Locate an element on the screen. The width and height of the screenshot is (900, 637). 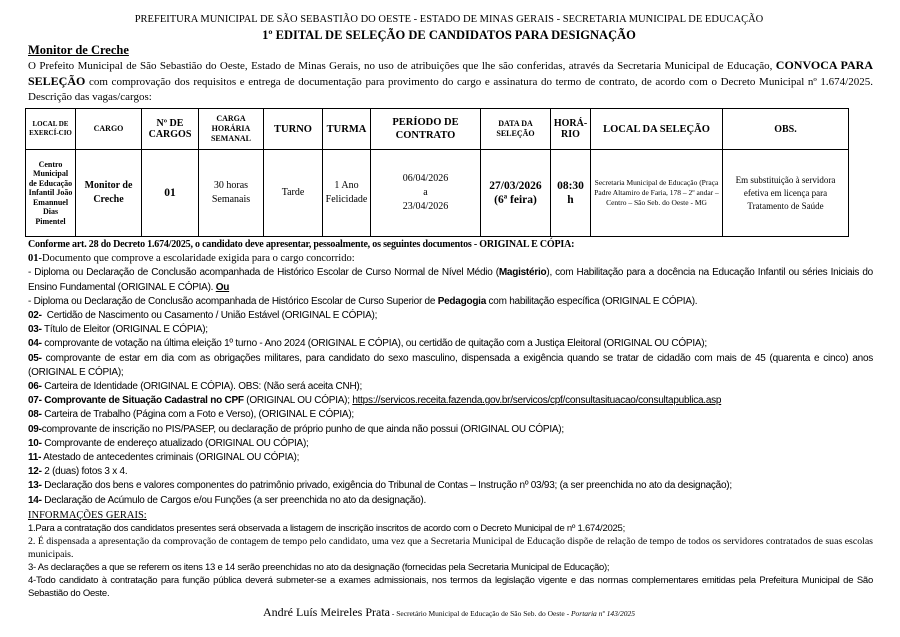
item-number: 09- is located at coordinates (35, 429).